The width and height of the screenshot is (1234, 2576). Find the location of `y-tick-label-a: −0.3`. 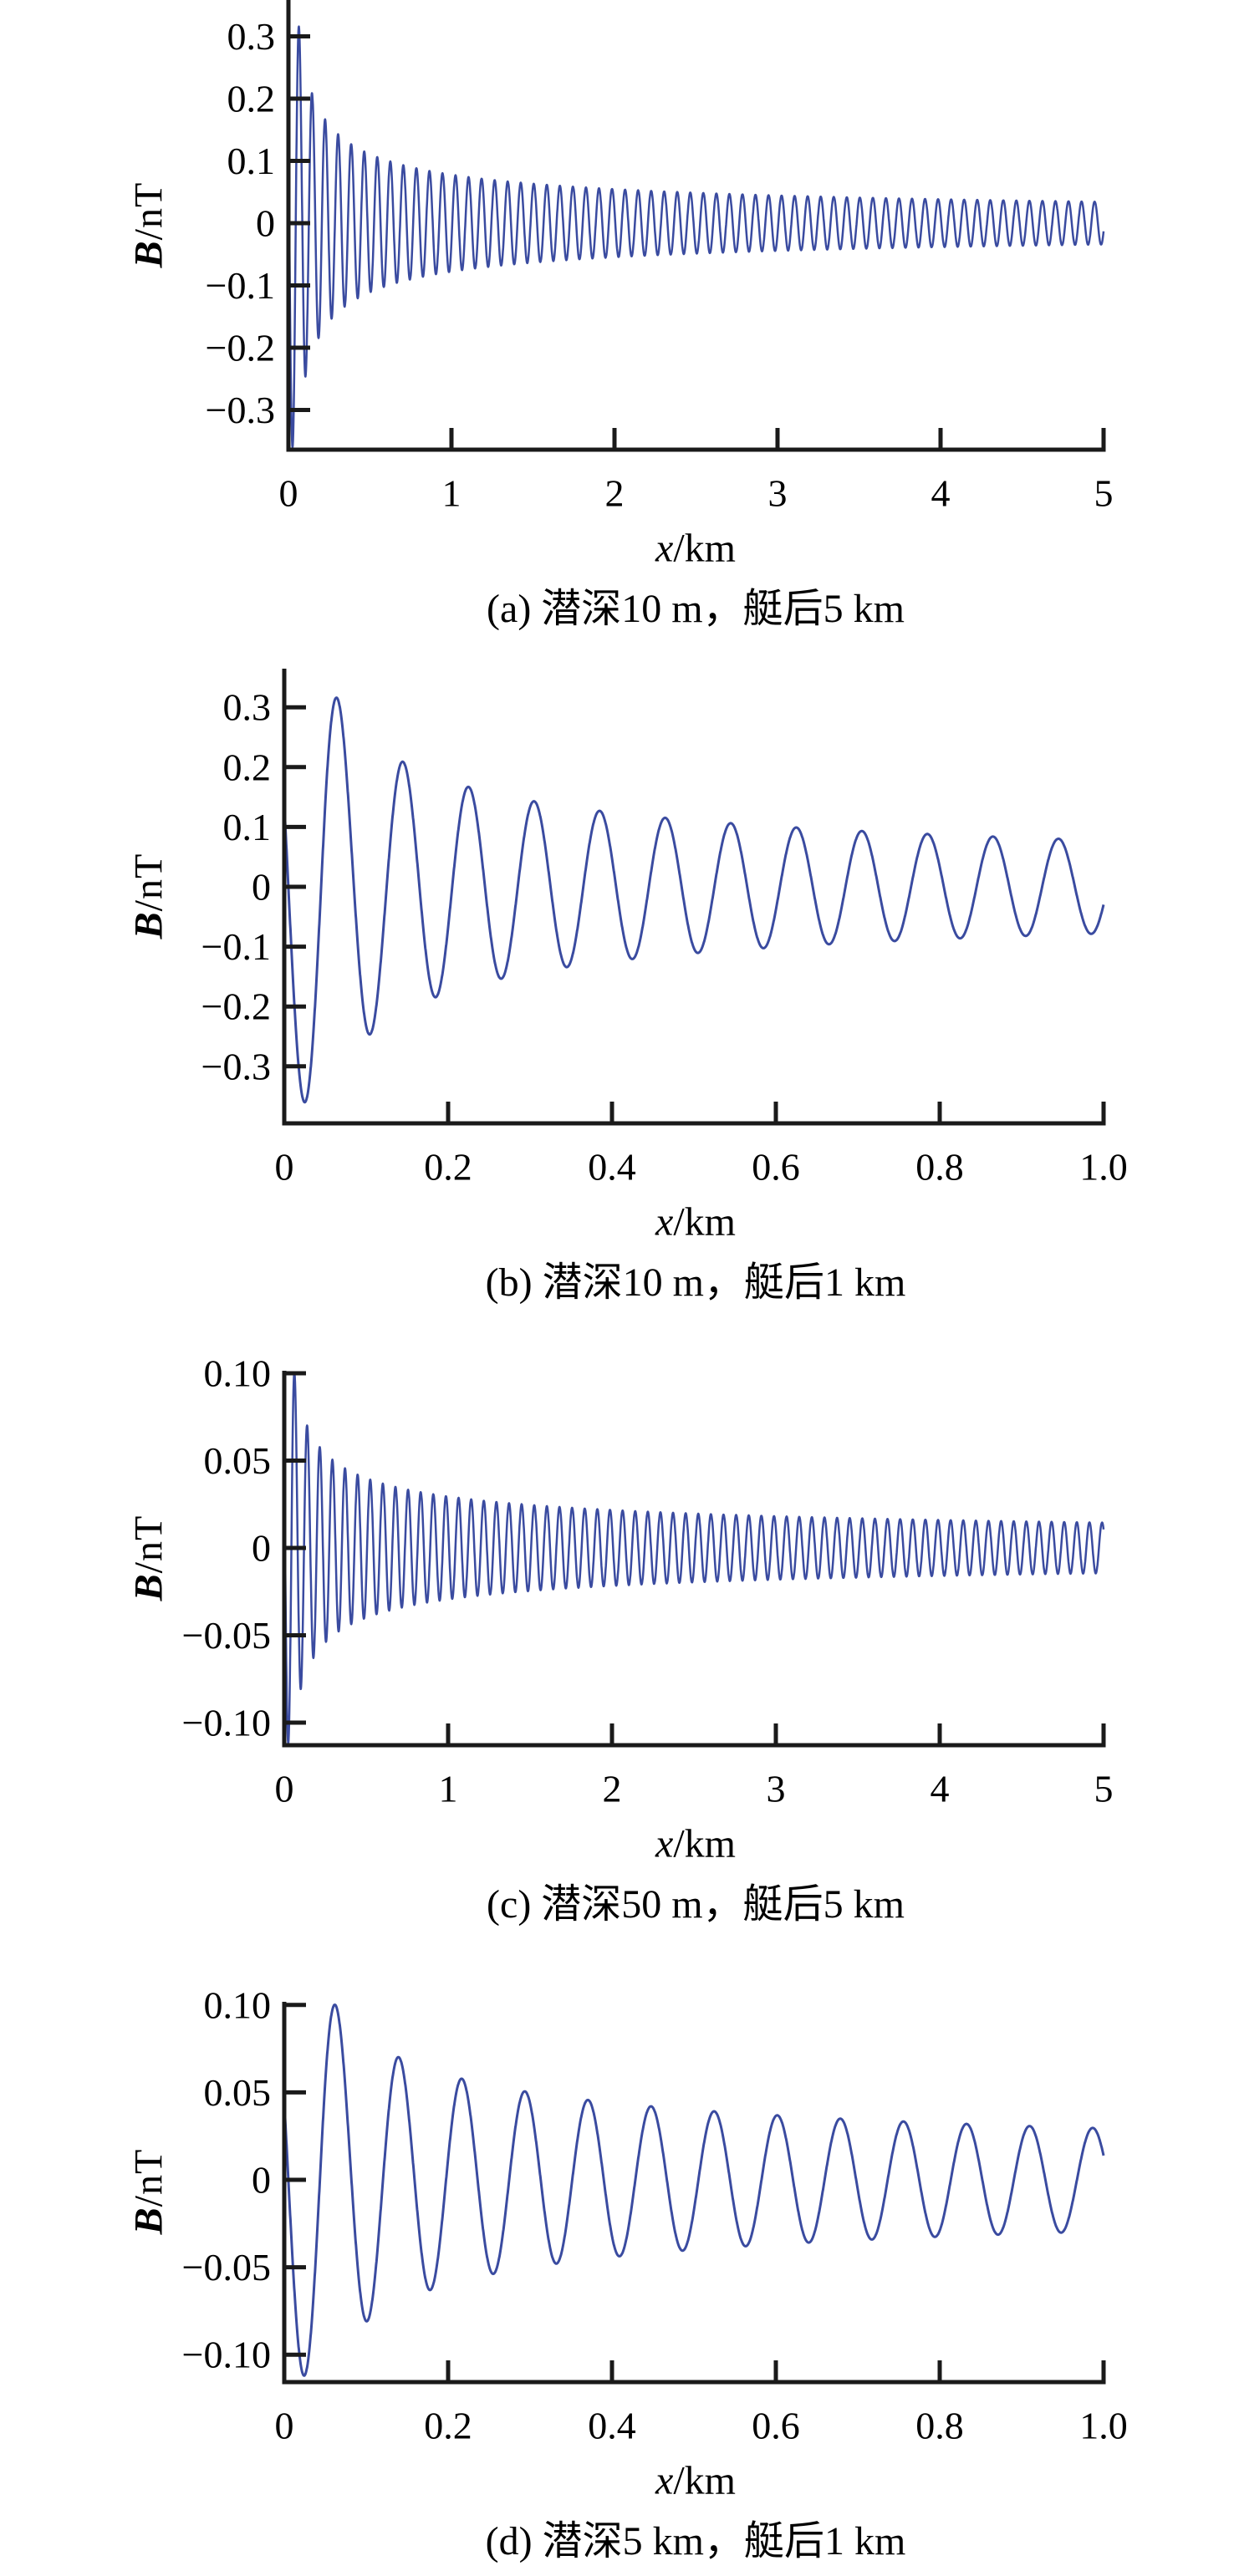

y-tick-label-a: −0.3 is located at coordinates (240, 410).